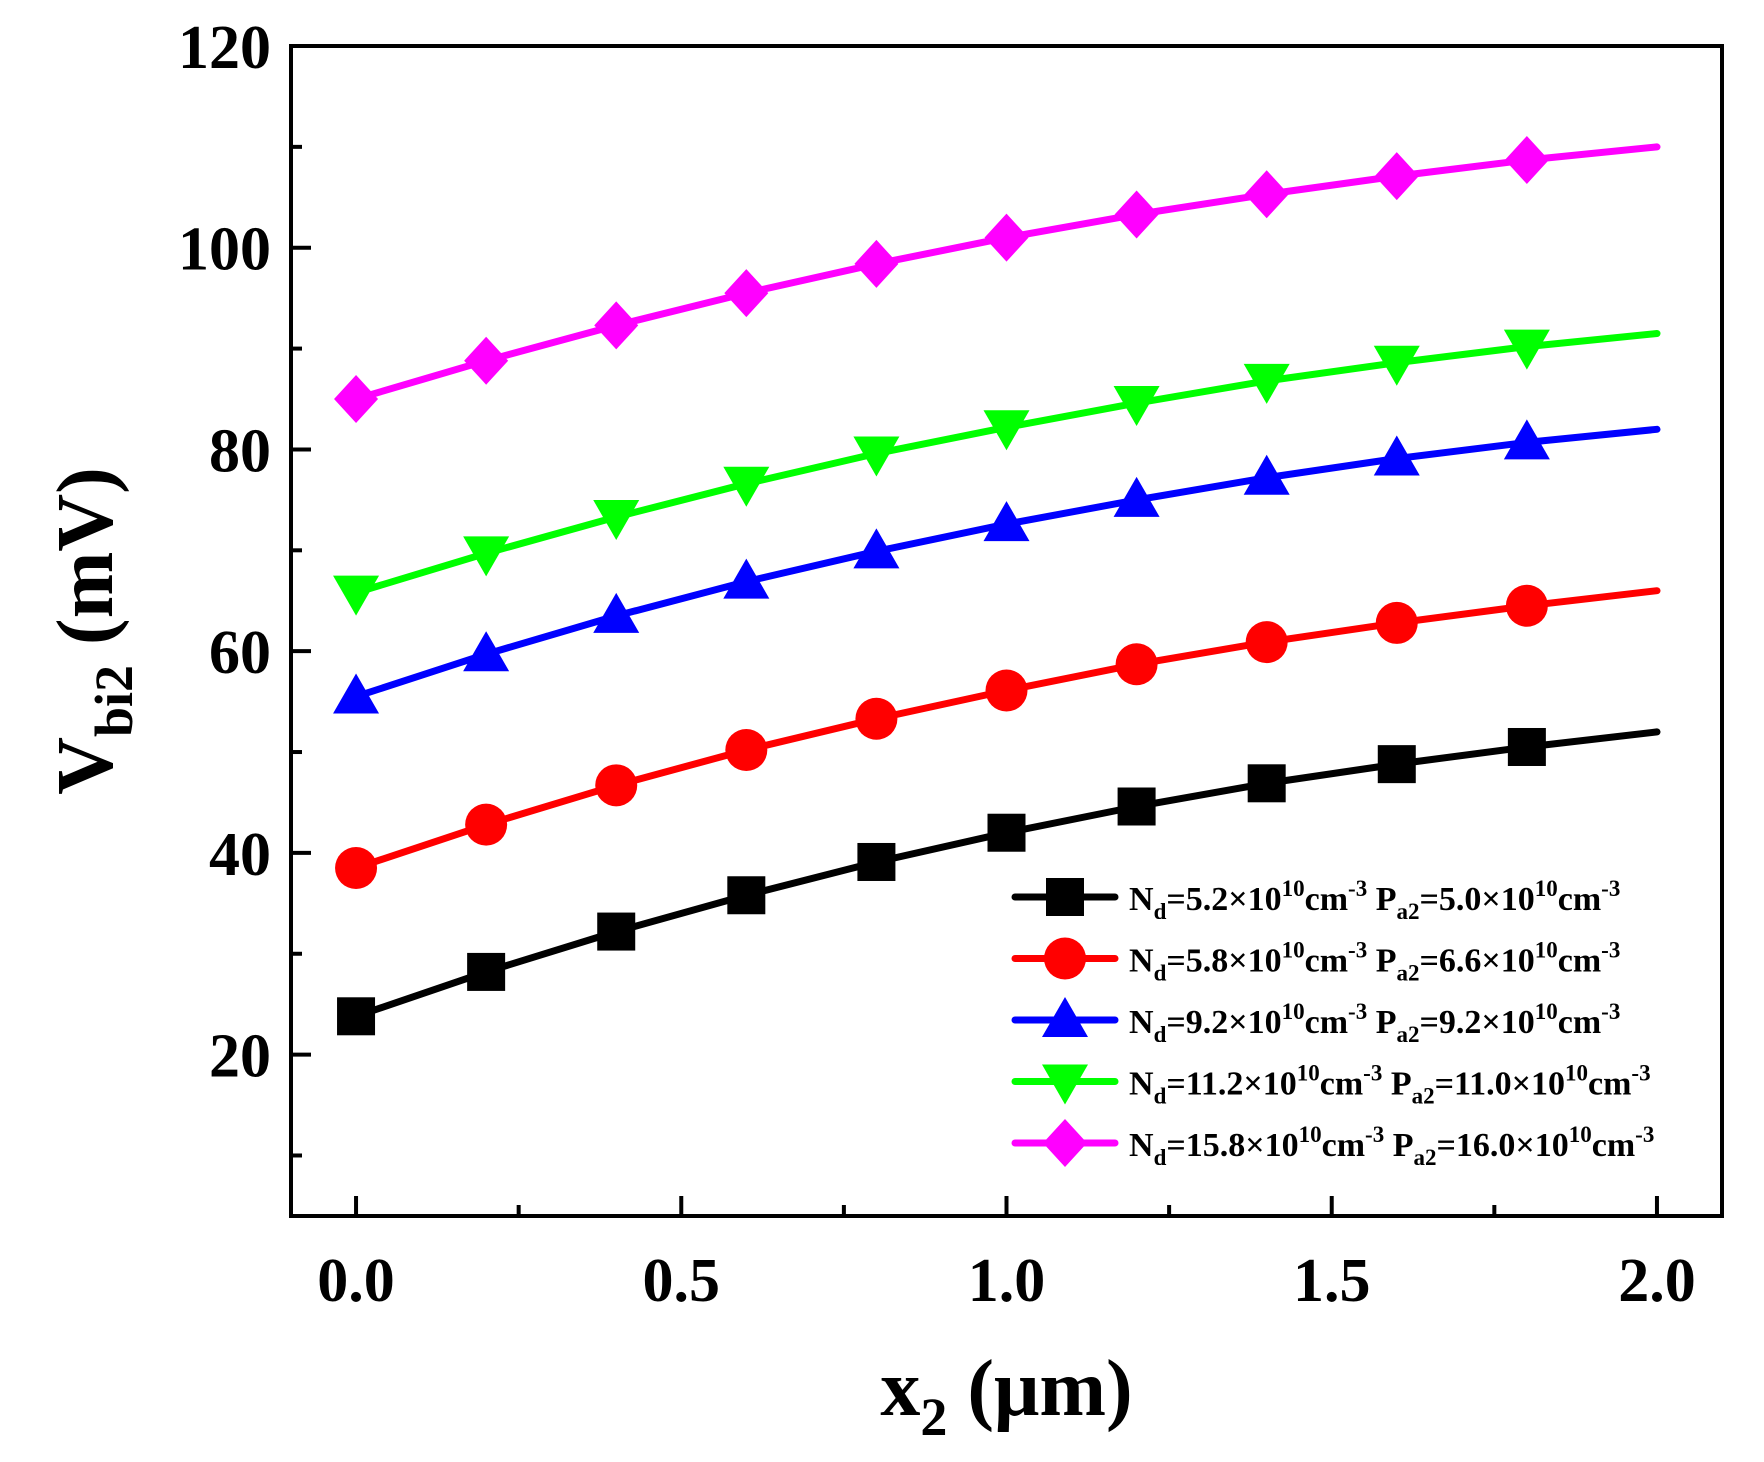 This screenshot has width=1764, height=1462. What do you see at coordinates (240, 451) in the screenshot?
I see `y-tick-label: 80` at bounding box center [240, 451].